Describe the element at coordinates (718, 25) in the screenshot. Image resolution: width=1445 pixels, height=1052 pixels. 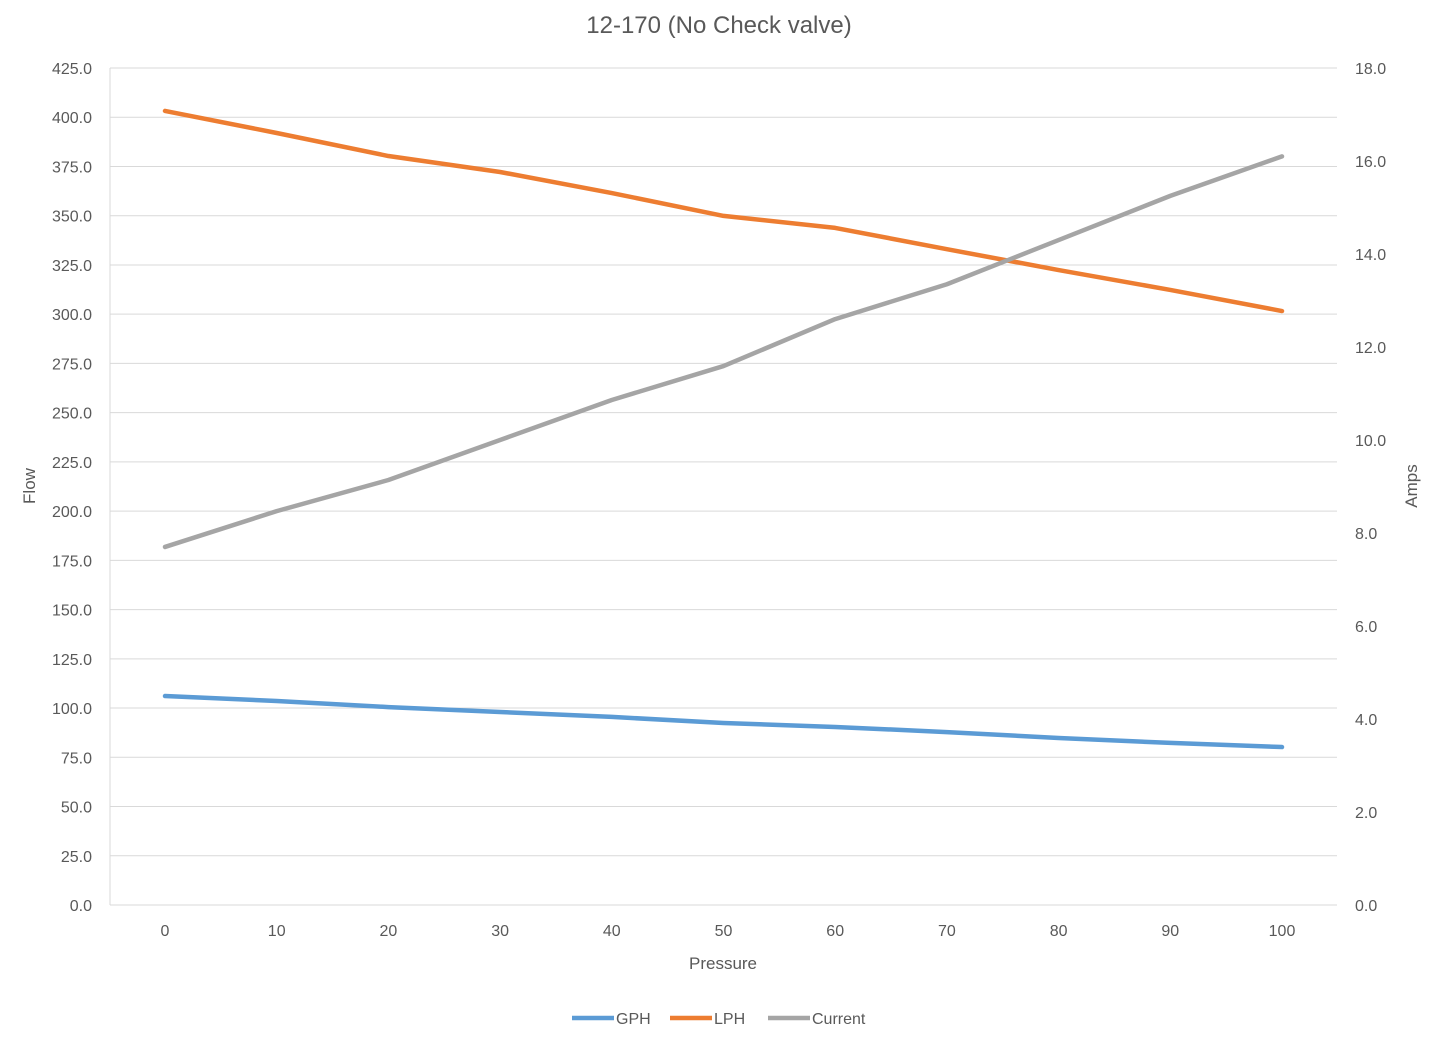
I see `chart-title: 12-170 (No Check valve)` at that location.